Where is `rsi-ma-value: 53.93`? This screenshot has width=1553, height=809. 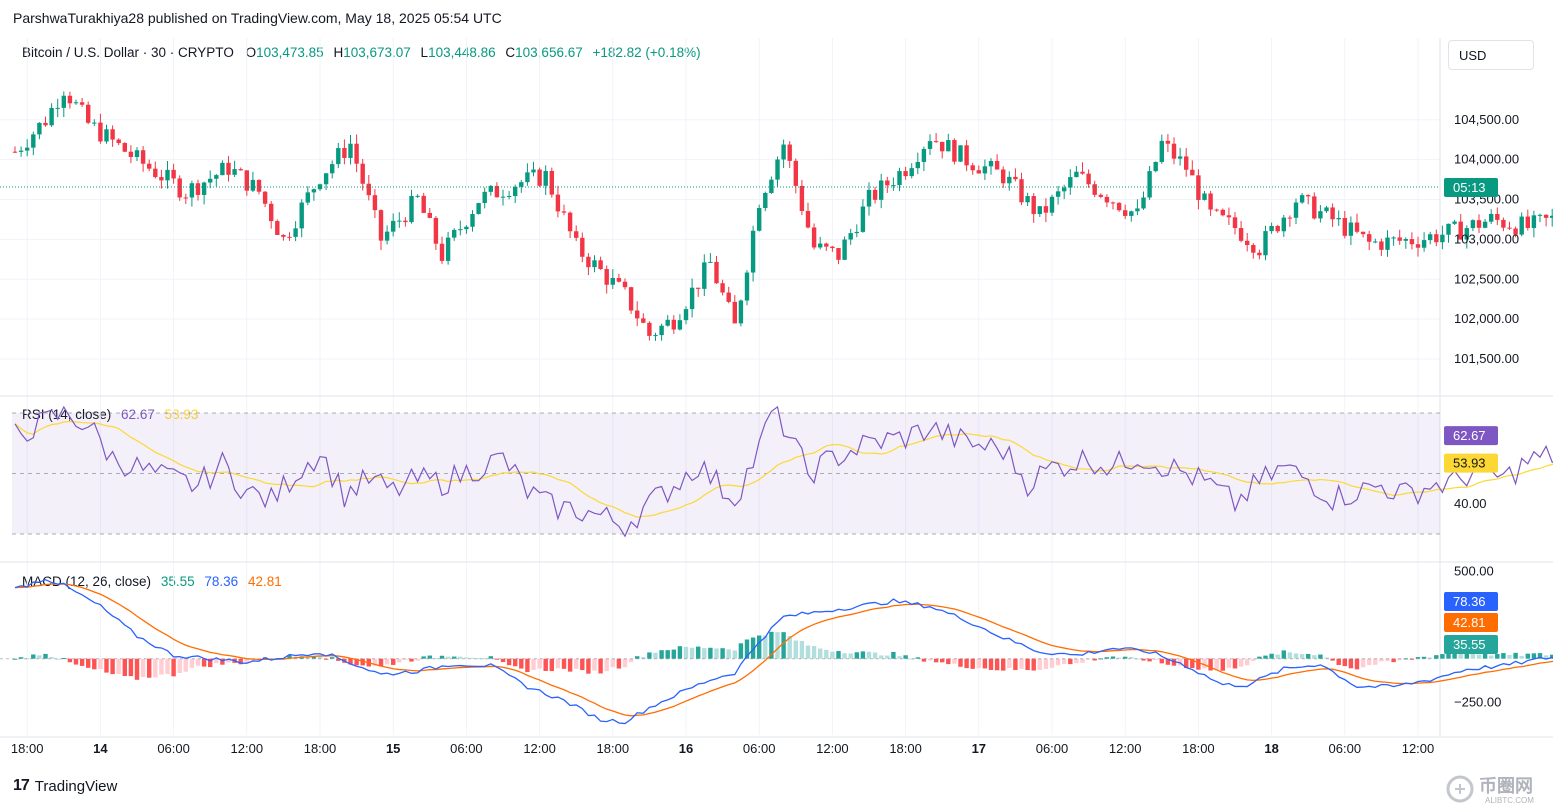
rsi-ma-value: 53.93 is located at coordinates (181, 414).